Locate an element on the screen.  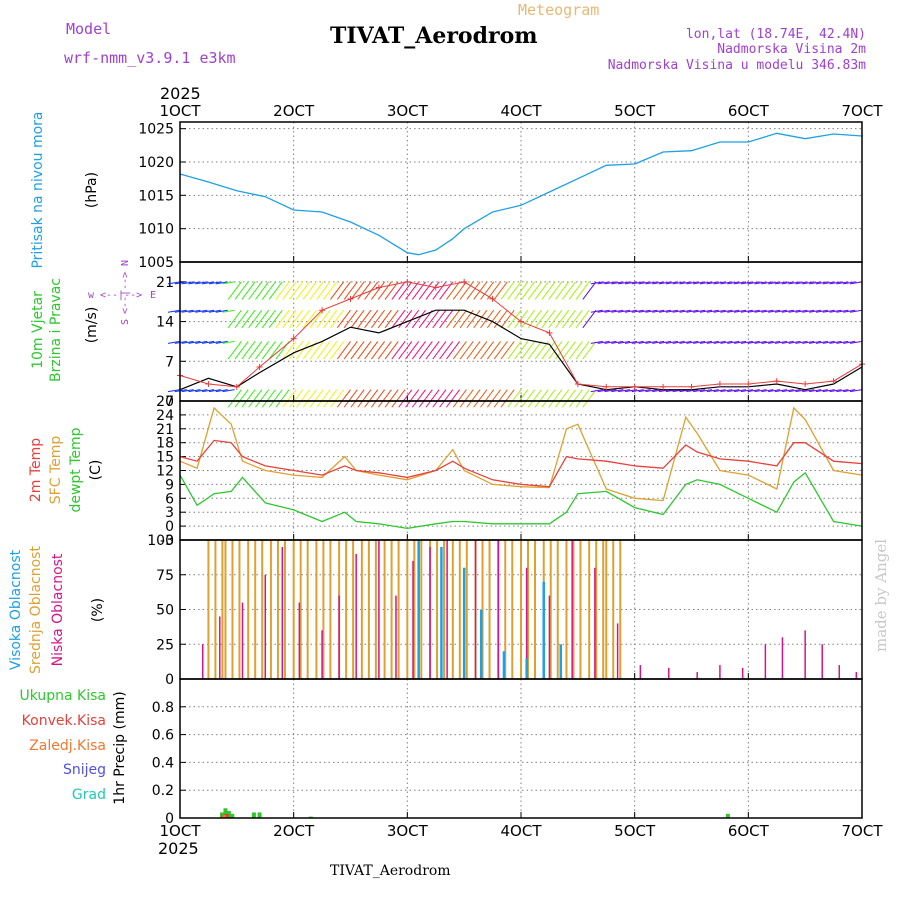
y-tick-label: 21 is located at coordinates (165, 430).